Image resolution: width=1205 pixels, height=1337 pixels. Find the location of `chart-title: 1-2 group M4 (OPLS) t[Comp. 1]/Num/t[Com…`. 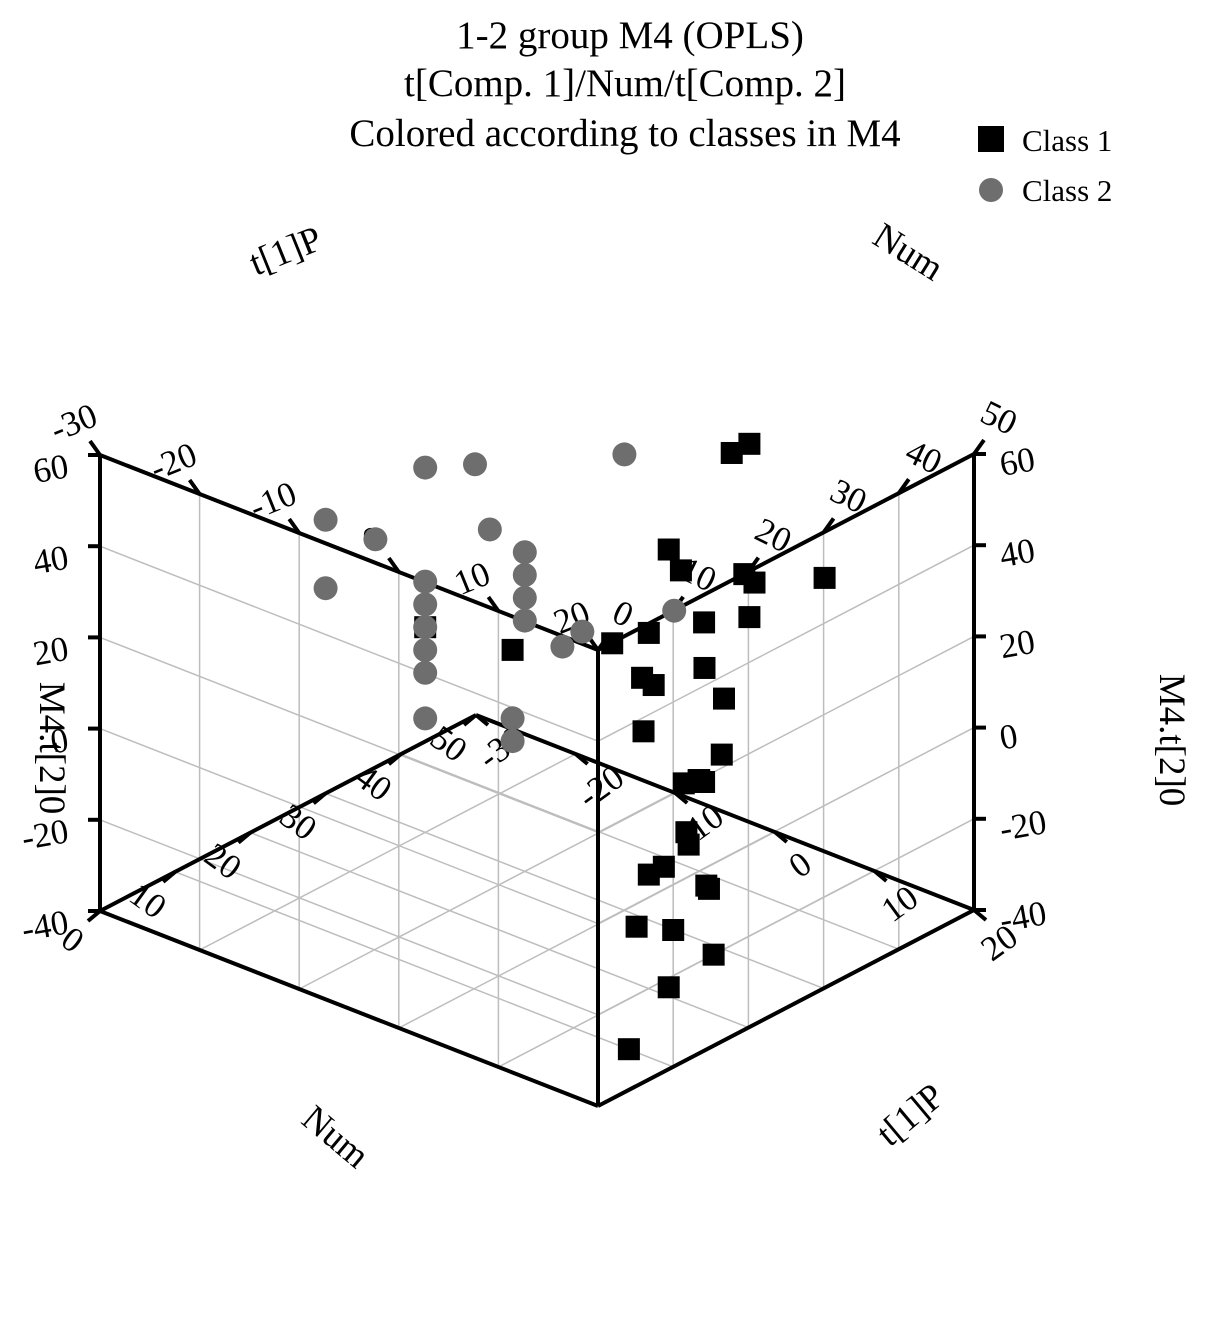

chart-title: 1-2 group M4 (OPLS) t[Comp. 1]/Num/t[Com… is located at coordinates (624, 84).